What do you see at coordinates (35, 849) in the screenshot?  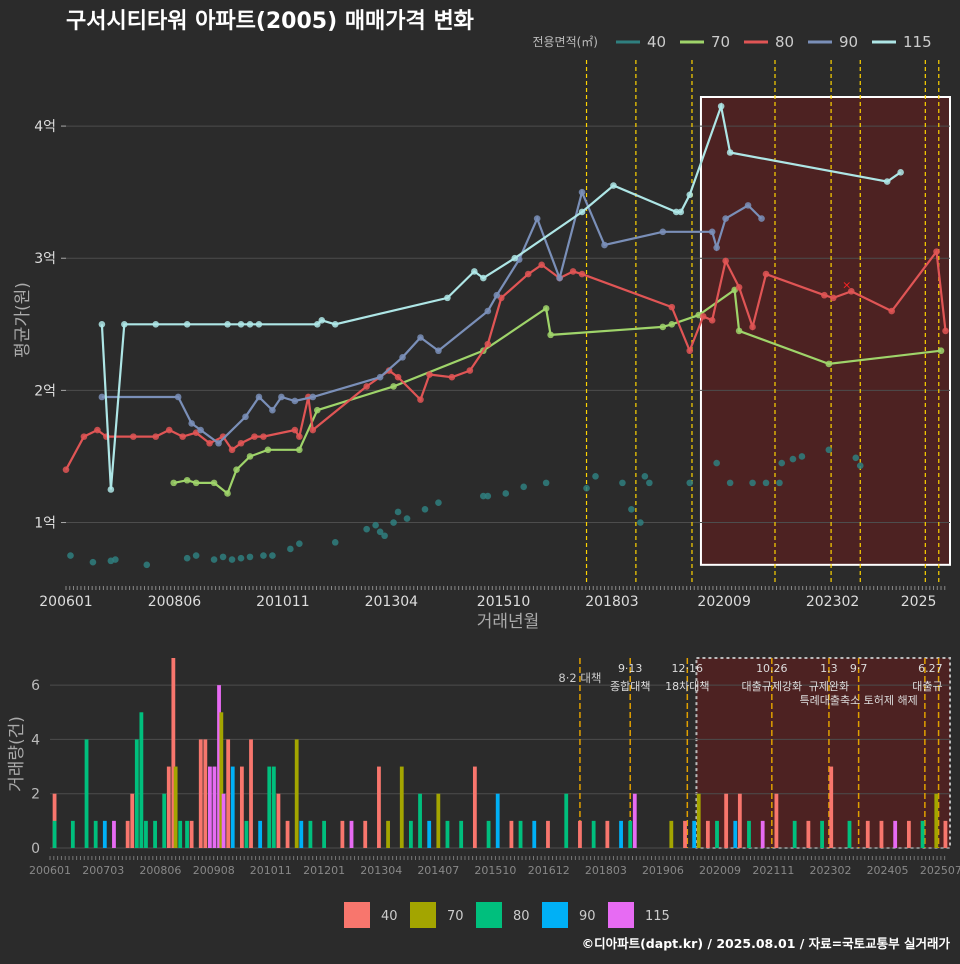 I see `volume-y-tick-label: 0` at bounding box center [35, 849].